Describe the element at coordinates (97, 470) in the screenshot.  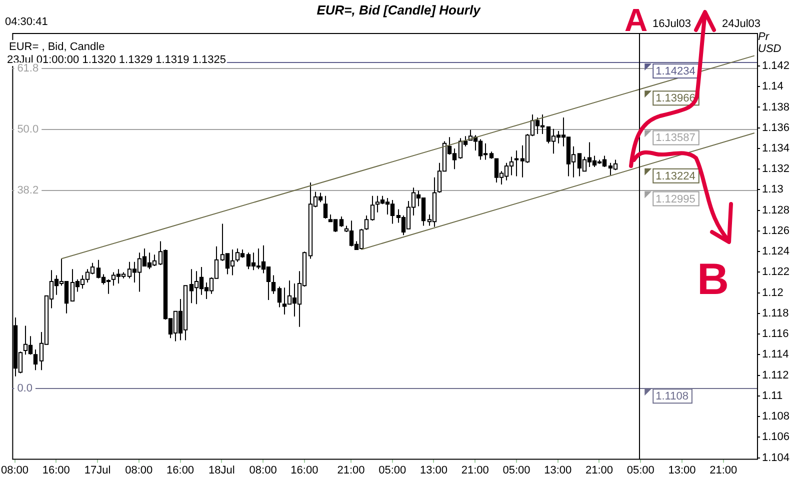
I see `x-tick-label: 17Jul` at that location.